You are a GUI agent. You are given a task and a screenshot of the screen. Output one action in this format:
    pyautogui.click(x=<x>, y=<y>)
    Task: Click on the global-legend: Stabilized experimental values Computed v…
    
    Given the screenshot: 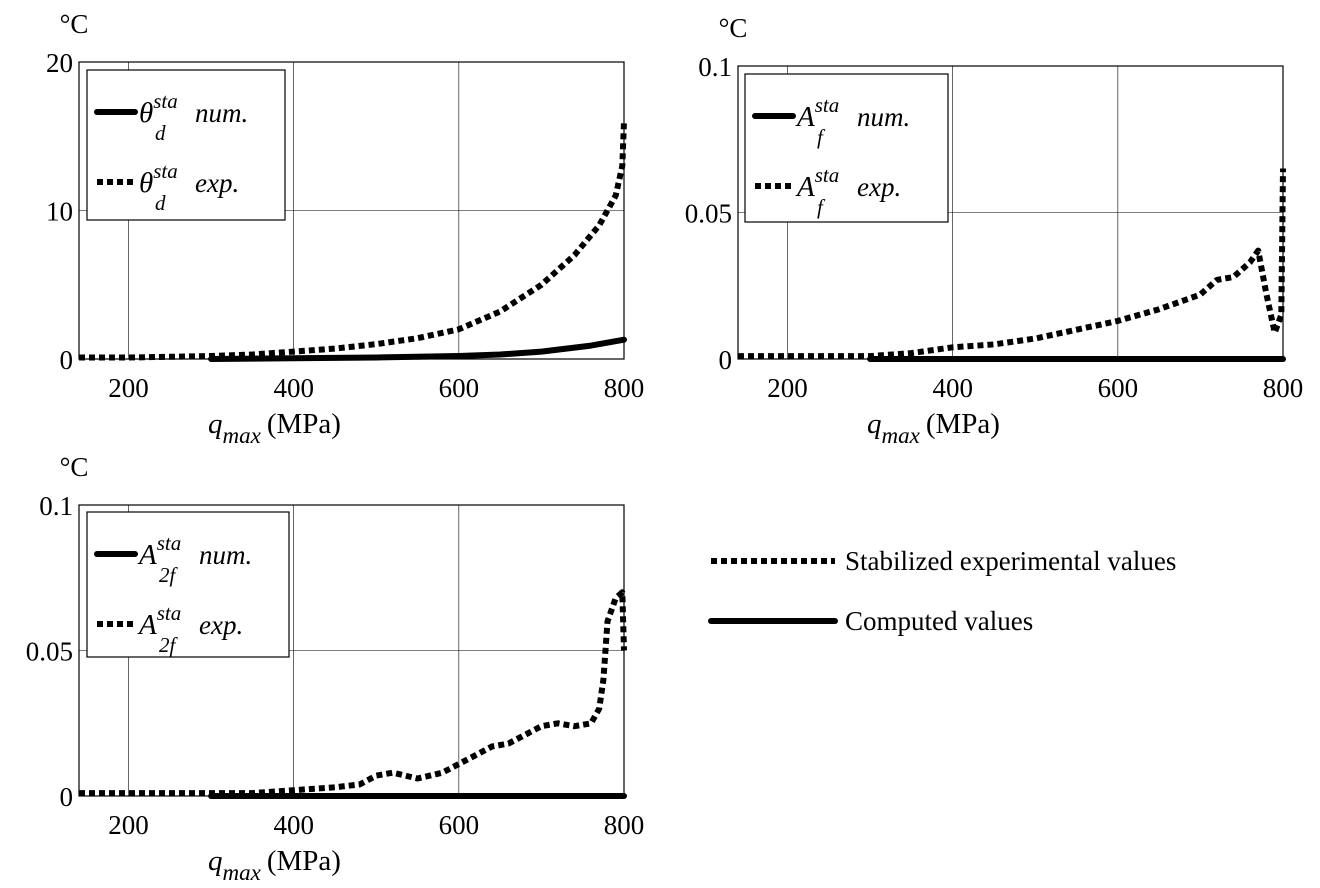 What is the action you would take?
    pyautogui.click(x=942, y=591)
    